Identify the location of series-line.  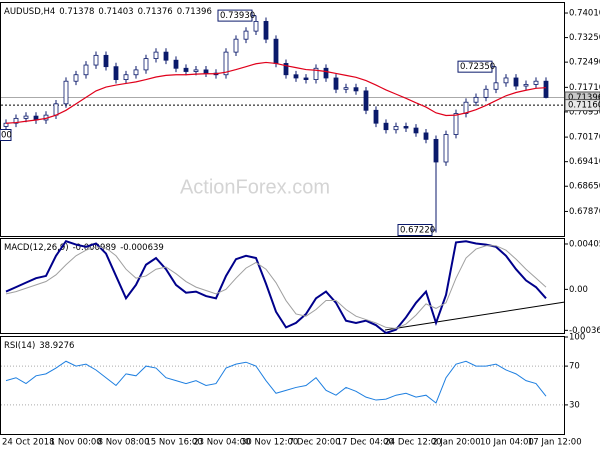
(276, 382).